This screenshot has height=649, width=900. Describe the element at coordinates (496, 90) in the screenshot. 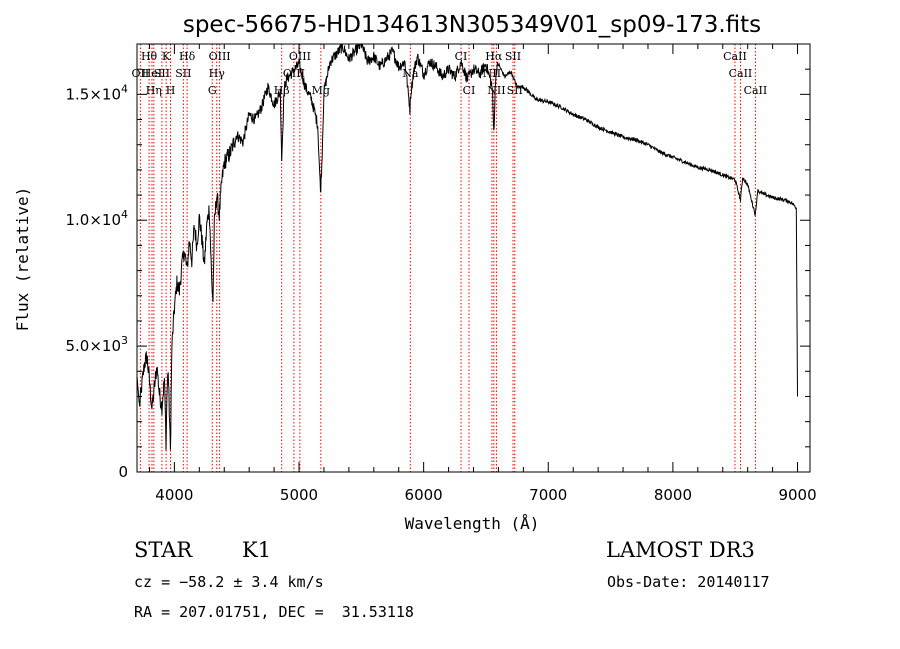

I see `line-marker-label-21: NII` at that location.